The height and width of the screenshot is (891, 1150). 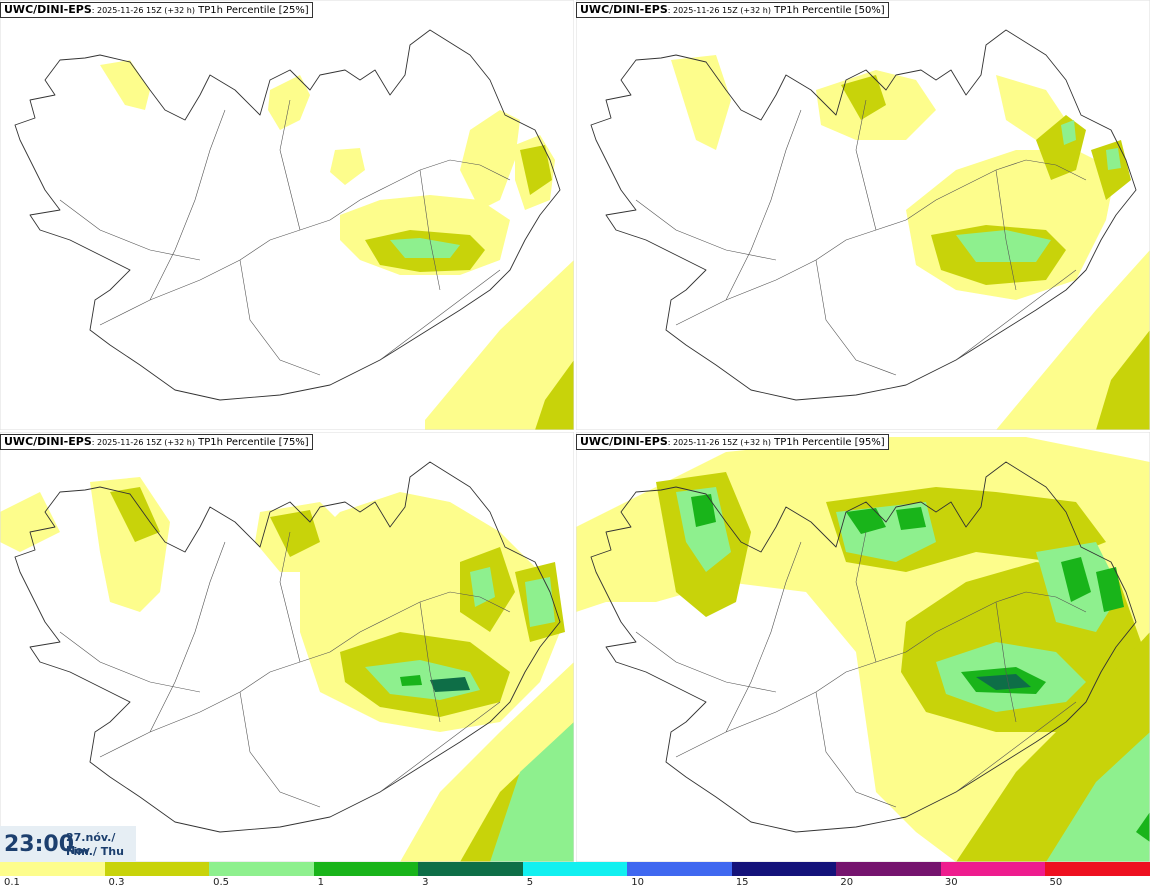 I want to click on valid-time-box: 23:00 27.nóv./ Nov Fim./ Thu, so click(x=68, y=844).